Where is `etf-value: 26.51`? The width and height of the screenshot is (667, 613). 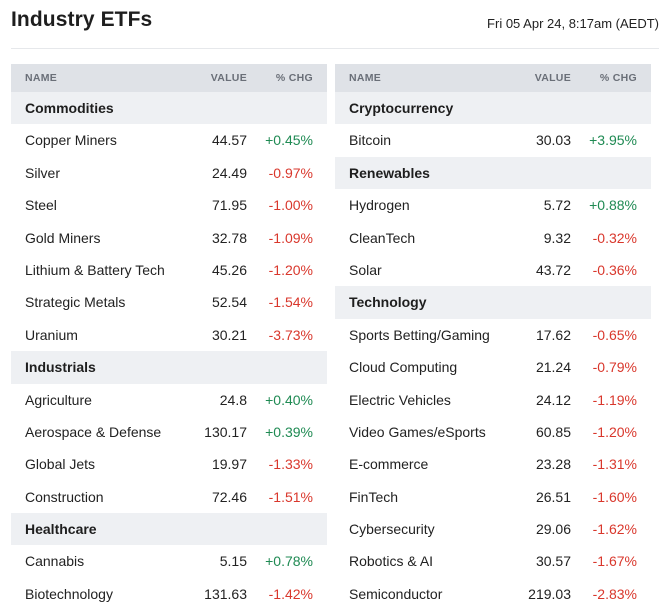 etf-value: 26.51 is located at coordinates (553, 496).